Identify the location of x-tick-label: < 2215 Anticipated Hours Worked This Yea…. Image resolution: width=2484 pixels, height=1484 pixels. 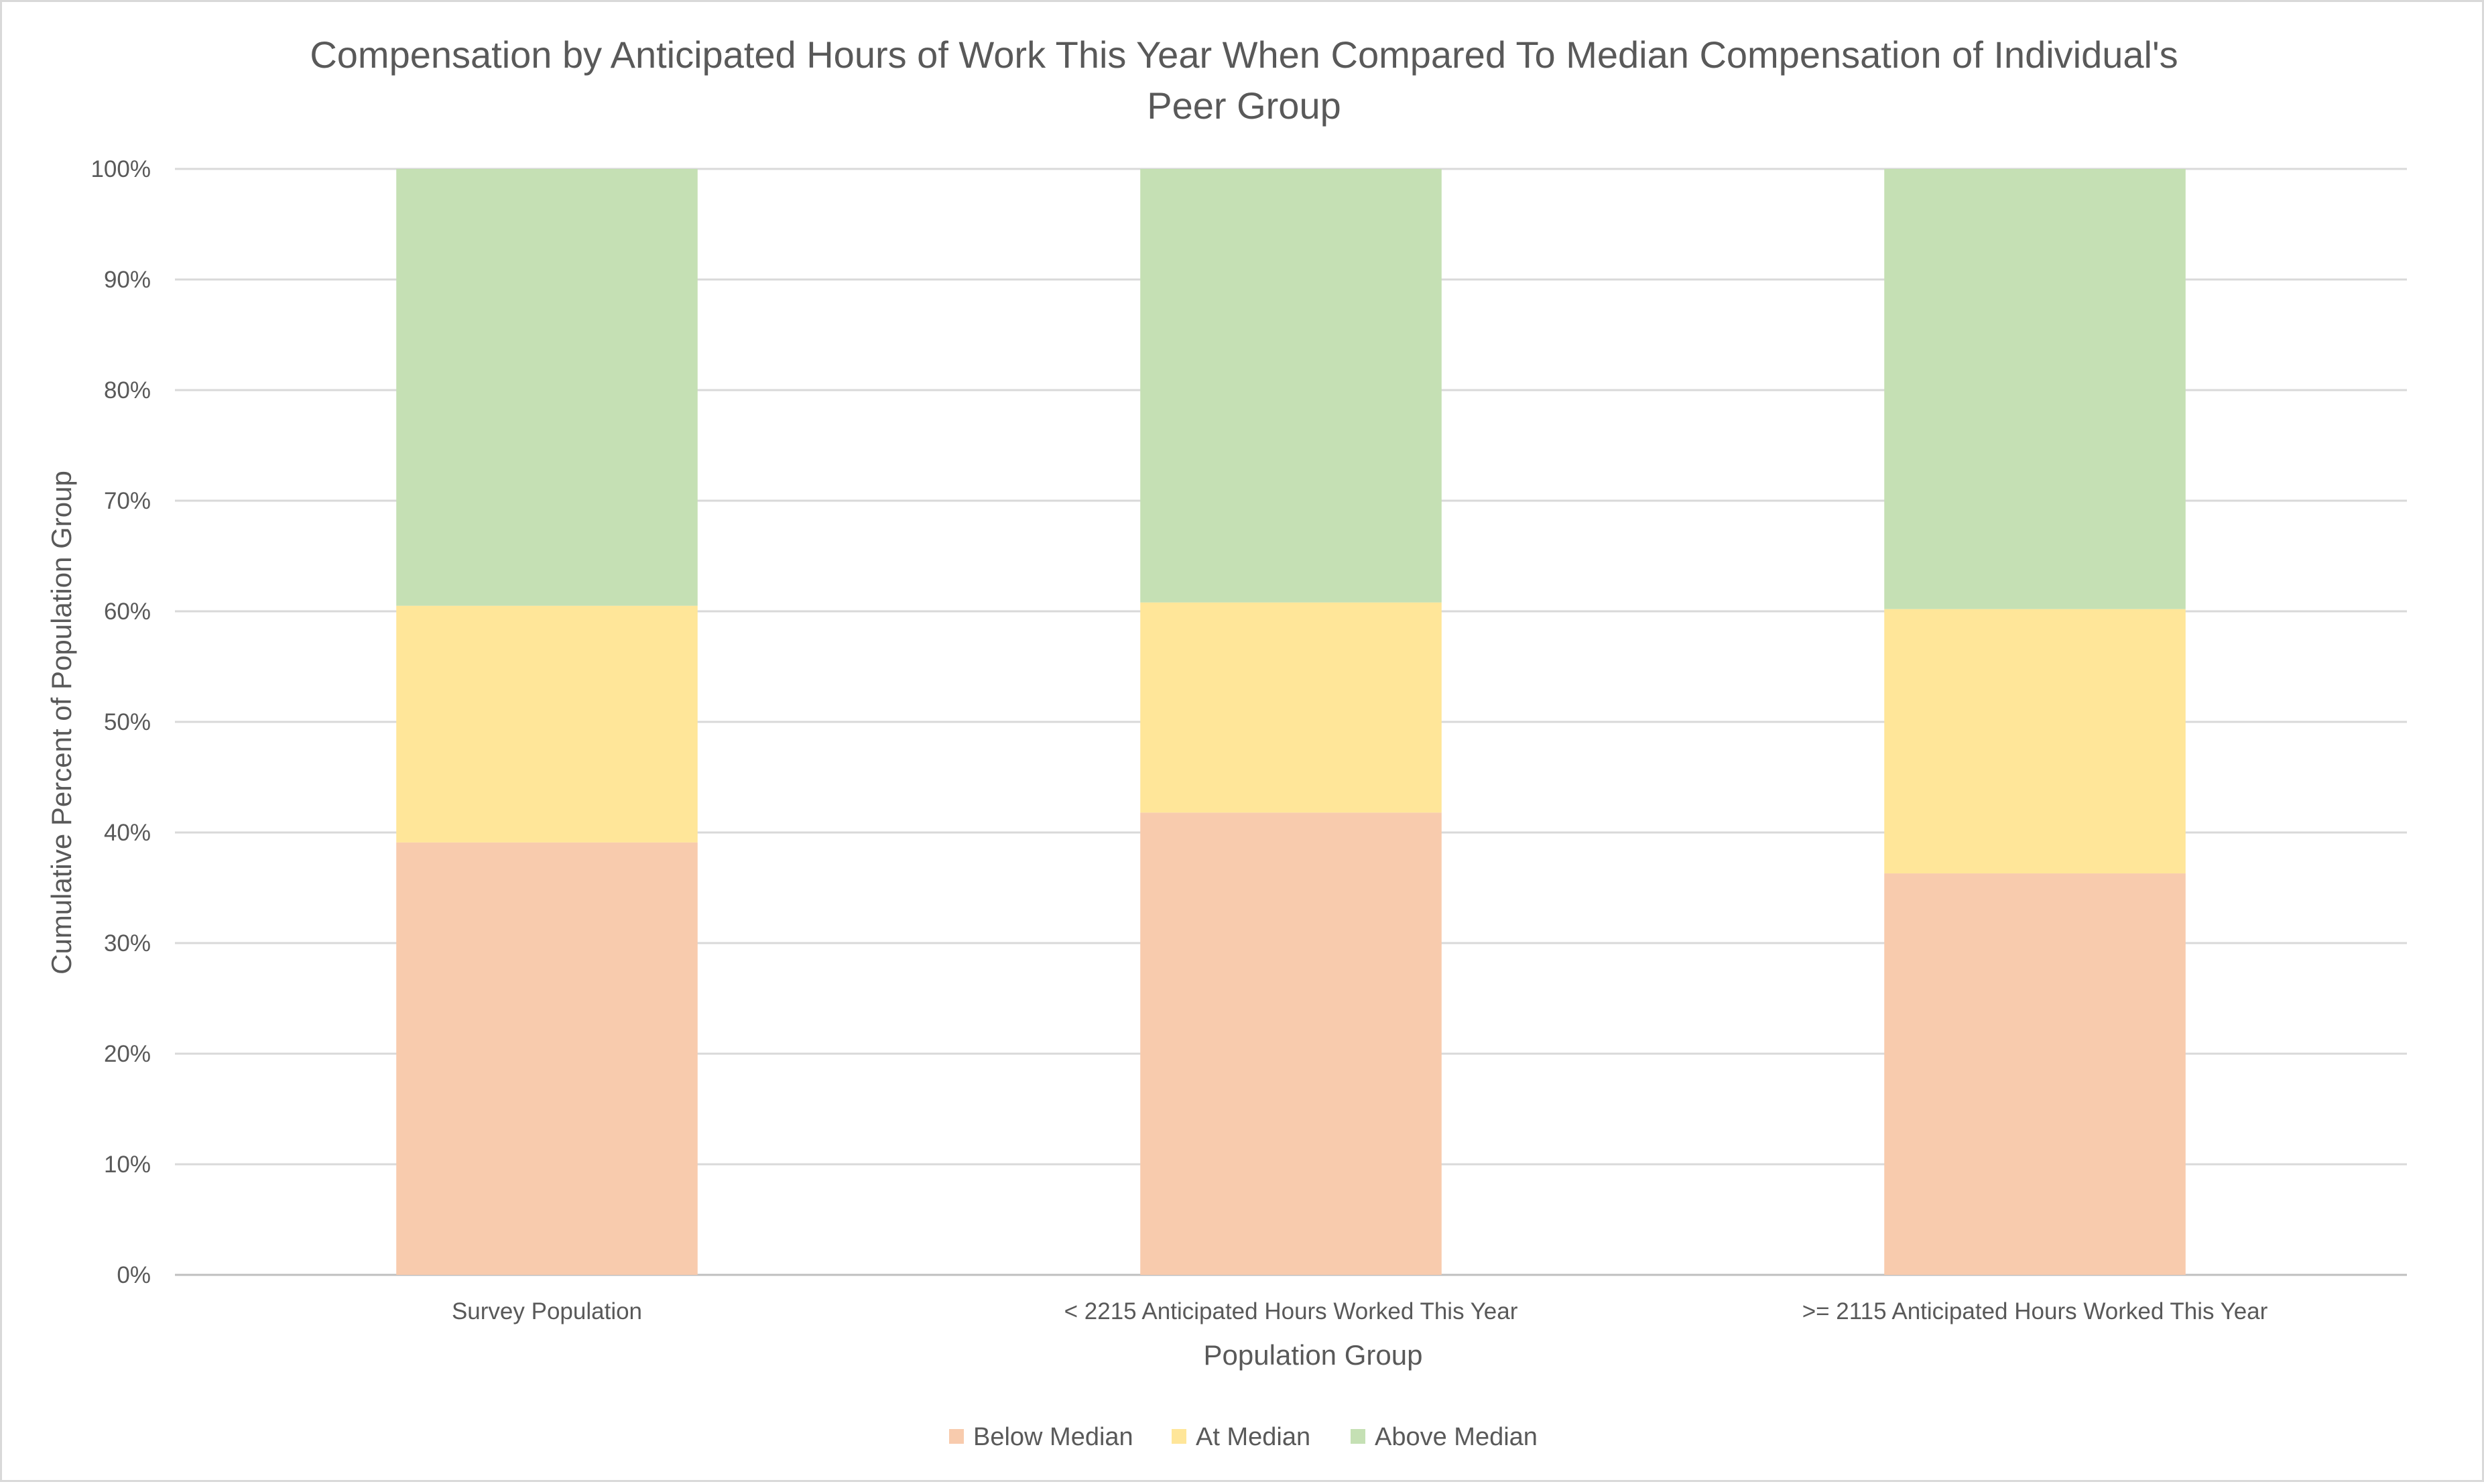
(1291, 1311).